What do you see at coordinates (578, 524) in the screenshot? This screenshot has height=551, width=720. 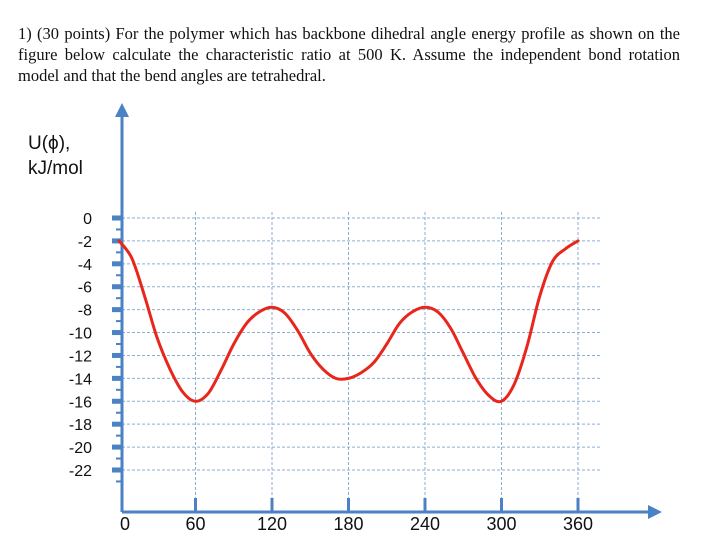 I see `x-tick-label: 360` at bounding box center [578, 524].